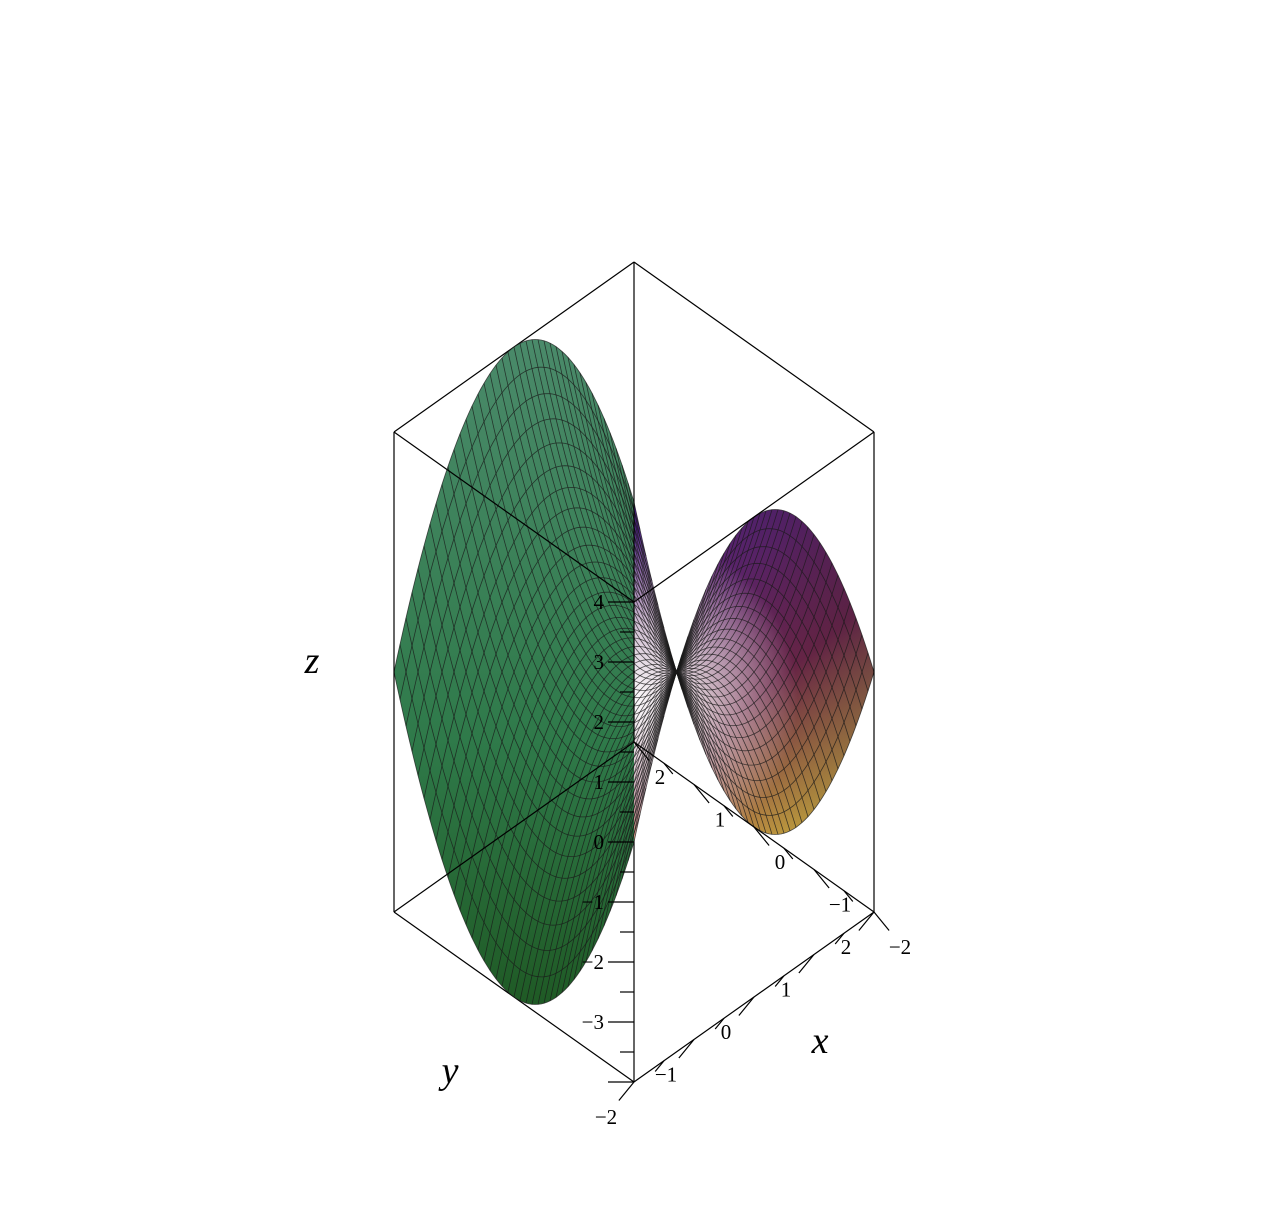 The image size is (1262, 1215). I want to click on y-tick-label: −1, so click(666, 1075).